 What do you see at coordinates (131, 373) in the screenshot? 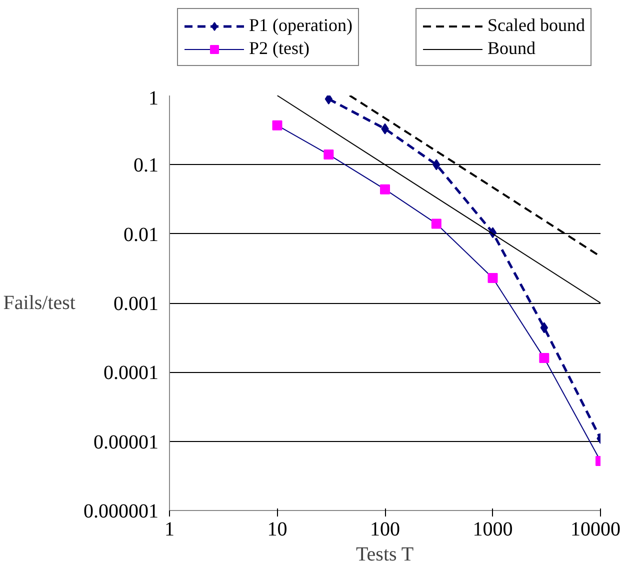
I see `y-tick-label: 0.0001` at bounding box center [131, 373].